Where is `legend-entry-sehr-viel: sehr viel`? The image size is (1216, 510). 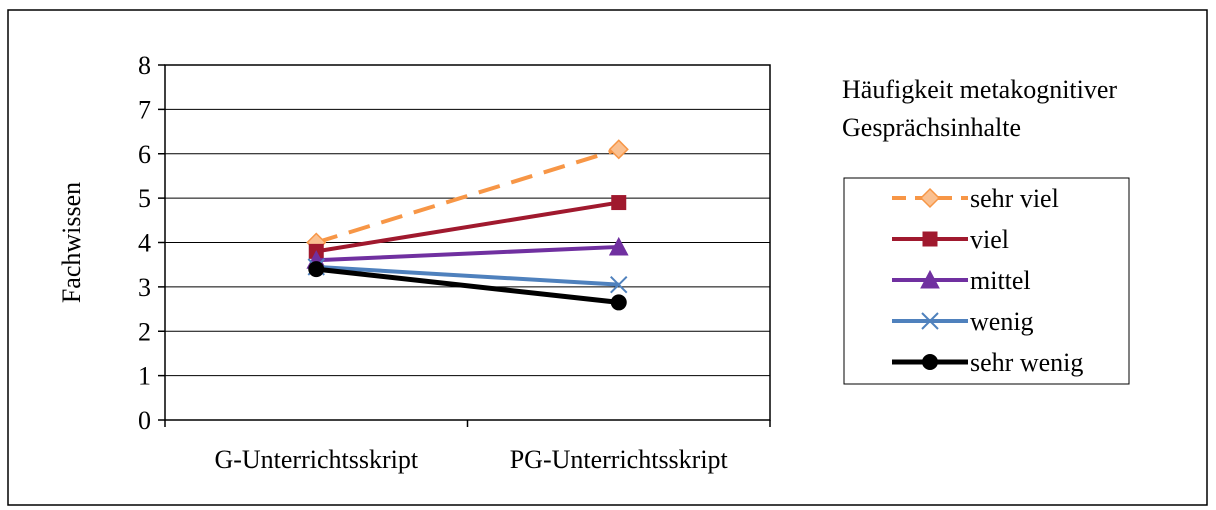
legend-entry-sehr-viel: sehr viel is located at coordinates (975, 198).